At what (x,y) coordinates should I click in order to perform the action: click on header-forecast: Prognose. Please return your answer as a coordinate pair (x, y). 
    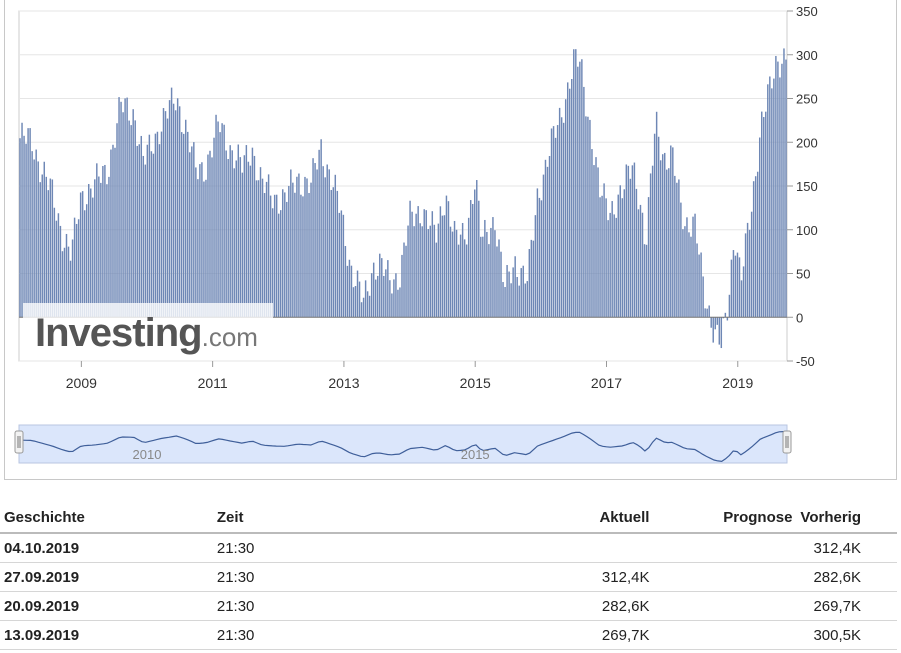
    Looking at the image, I should click on (725, 518).